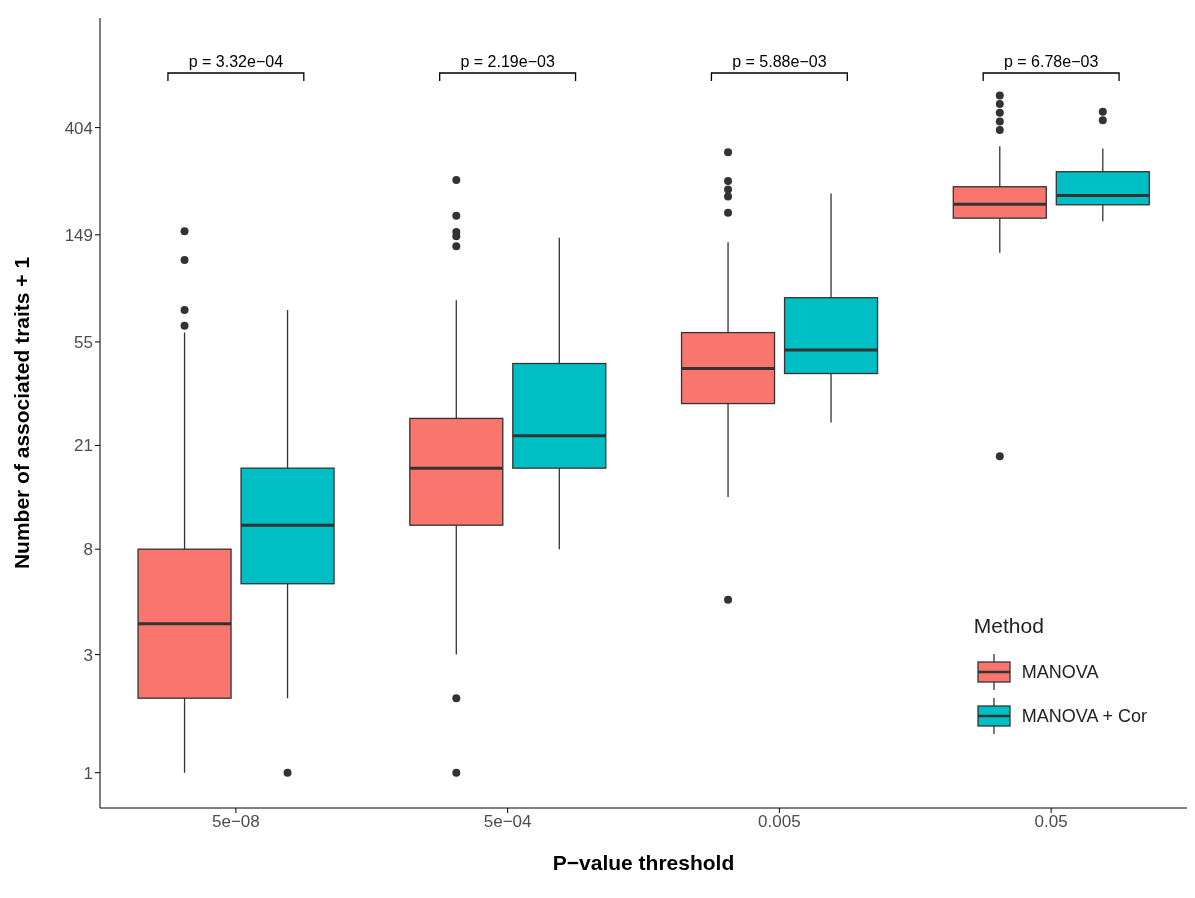 The height and width of the screenshot is (898, 1195). I want to click on legend-title: Method, so click(1009, 626).